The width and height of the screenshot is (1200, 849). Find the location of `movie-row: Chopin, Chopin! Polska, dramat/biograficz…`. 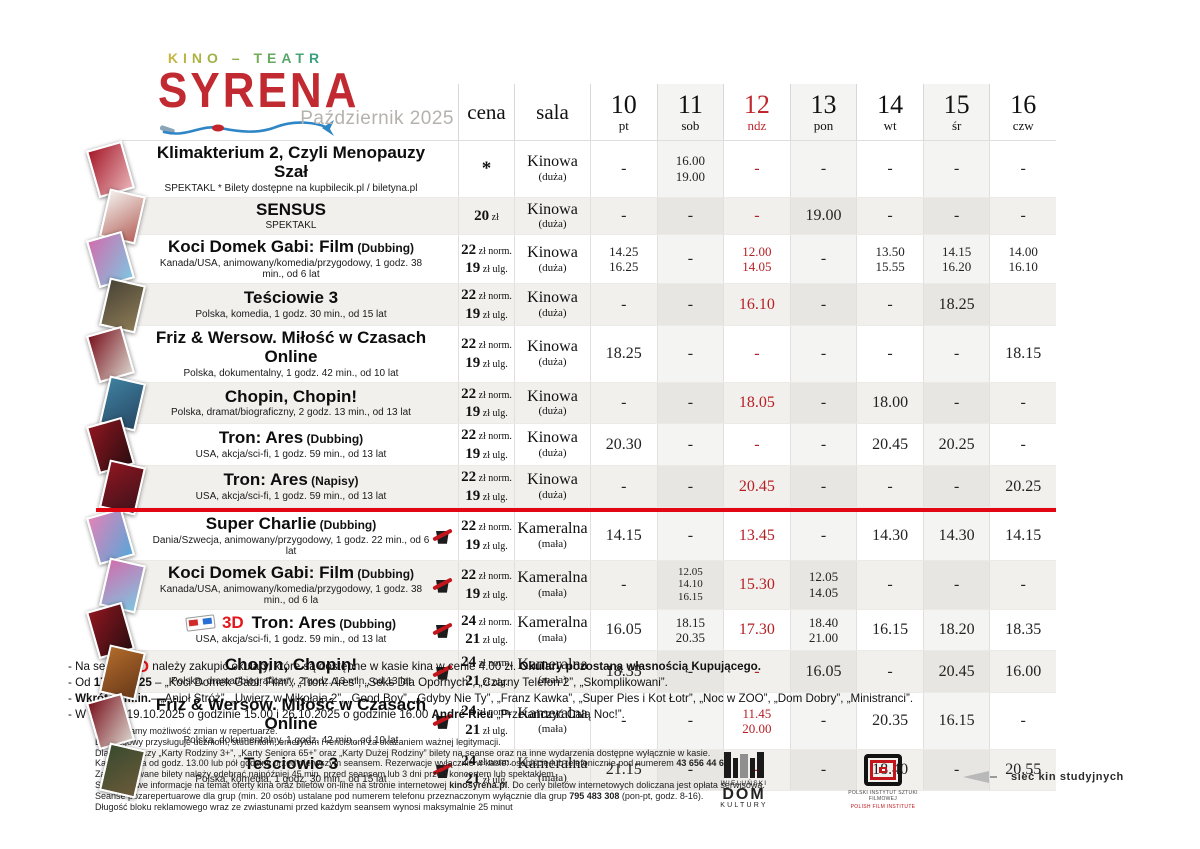

movie-row: Chopin, Chopin! Polska, dramat/biograficz… is located at coordinates (577, 403).